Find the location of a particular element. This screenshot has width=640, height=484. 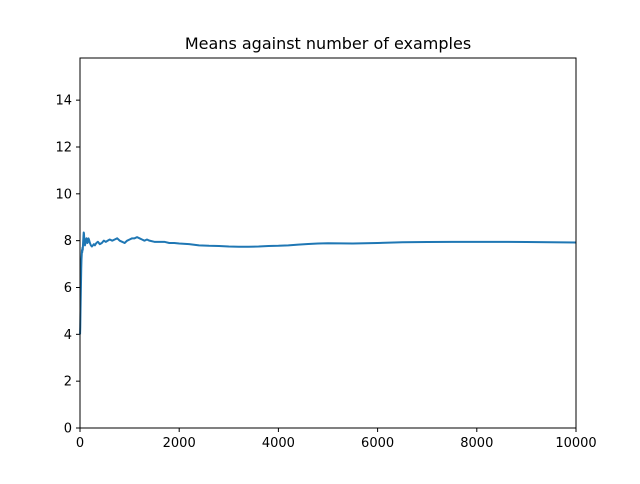

x-tick-label: 0 is located at coordinates (80, 443).